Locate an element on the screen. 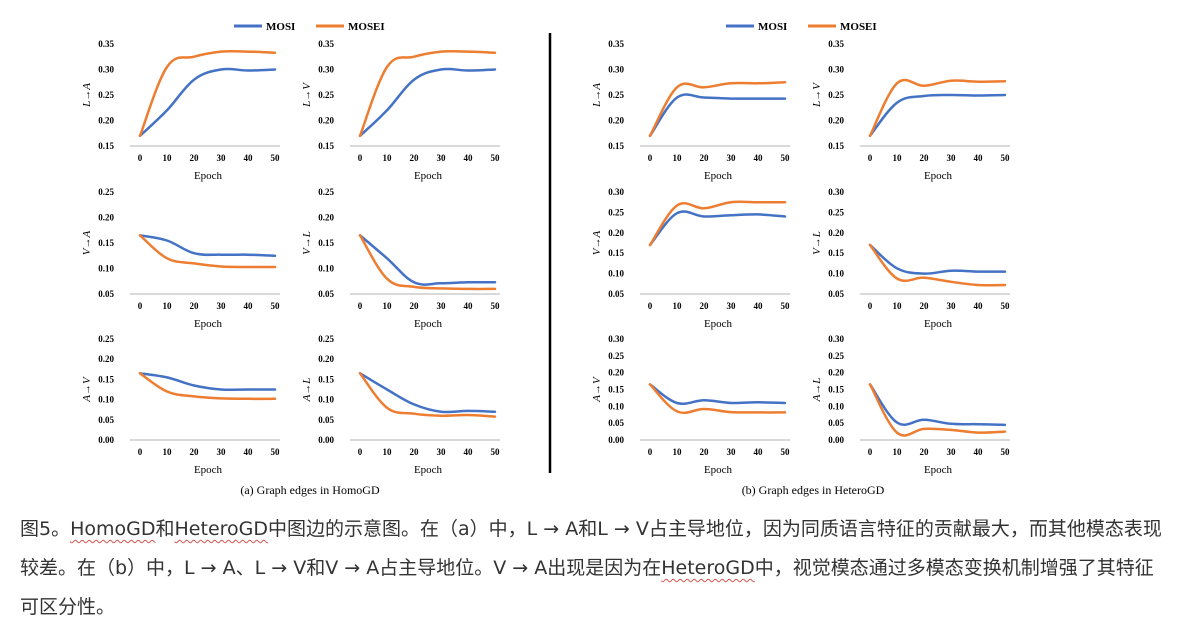 Image resolution: width=1184 pixels, height=636 pixels. legend-label-mosei: MOSEI is located at coordinates (858, 27).